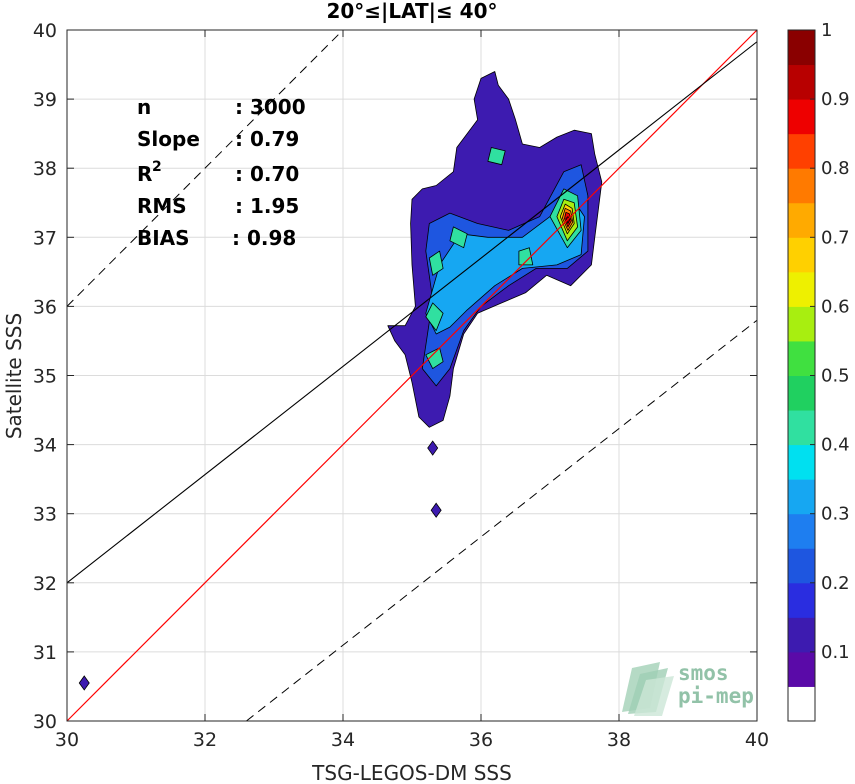 The image size is (855, 784). Describe the element at coordinates (648, 689) in the screenshot. I see `logo-wave-icon` at that location.